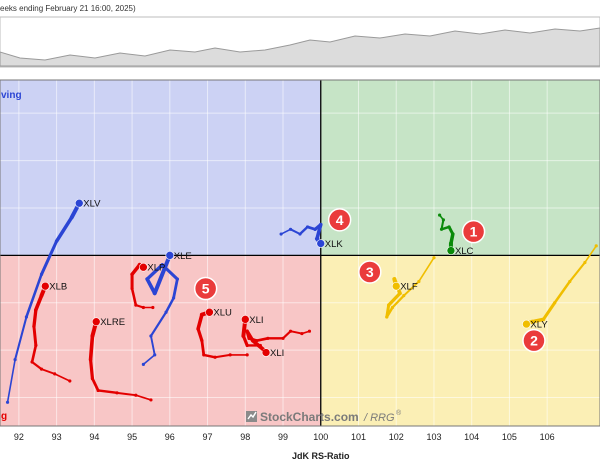 This screenshot has height=463, width=600. What do you see at coordinates (57, 437) in the screenshot?
I see `x-tick-label: 93` at bounding box center [57, 437].